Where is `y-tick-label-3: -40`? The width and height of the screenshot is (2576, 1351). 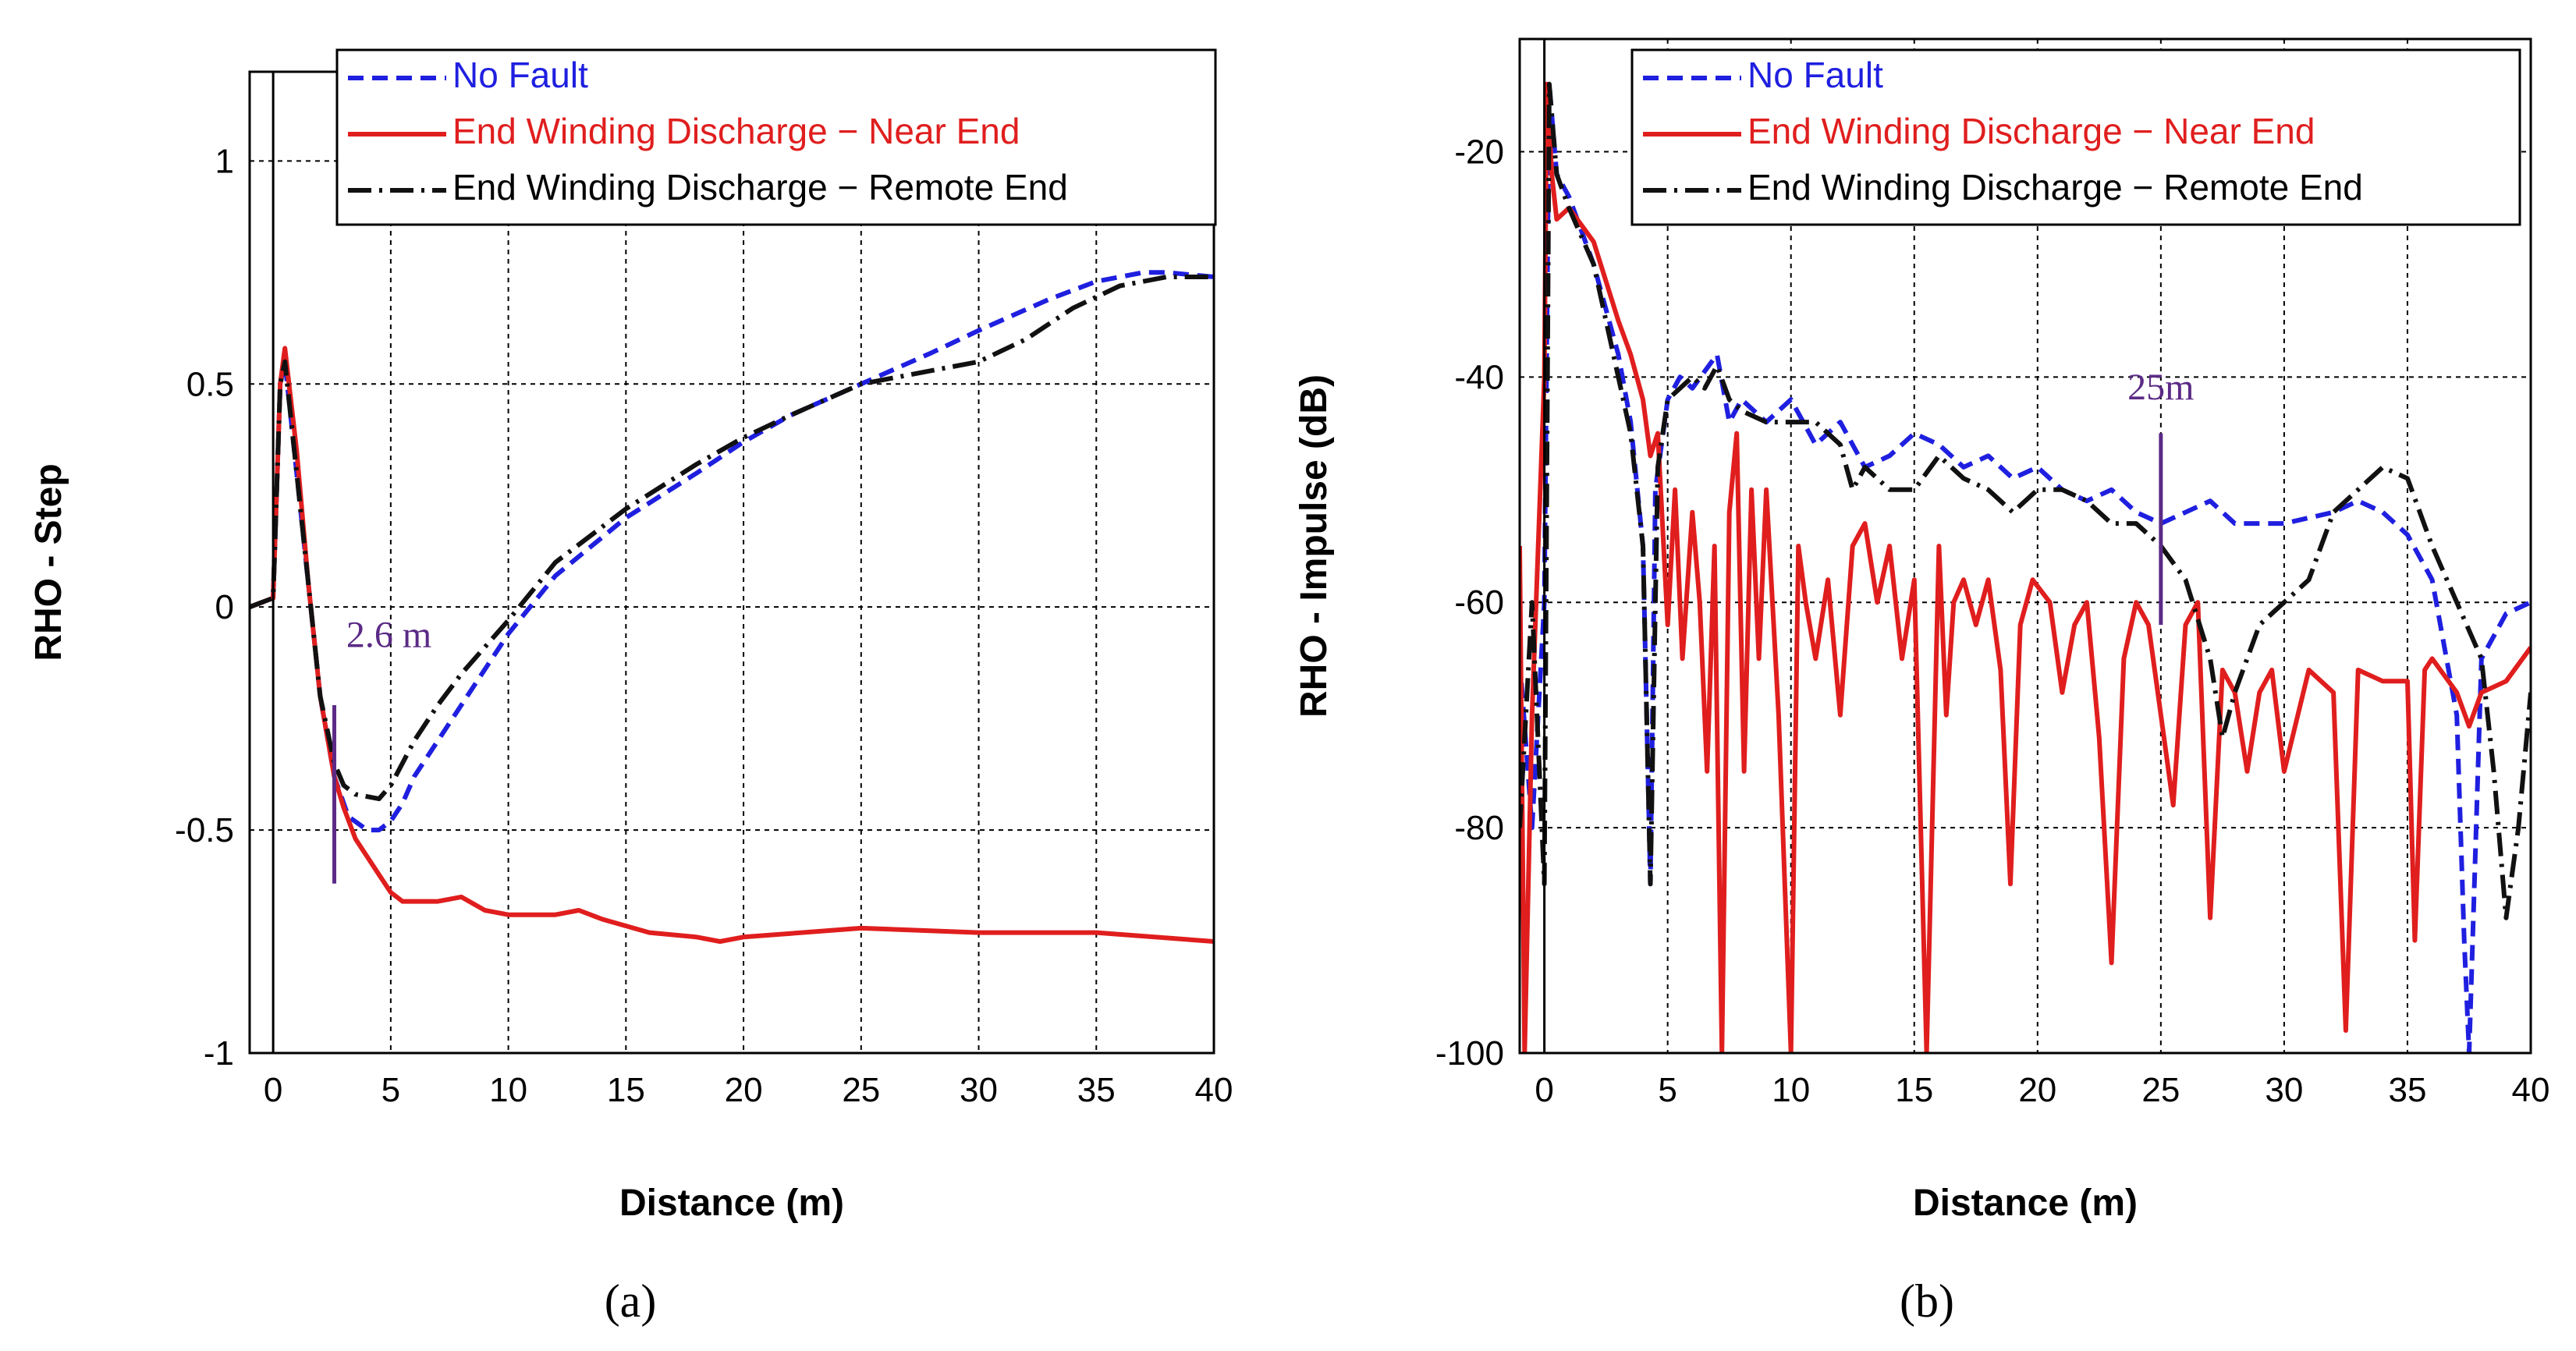 y-tick-label-3: -40 is located at coordinates (1479, 377).